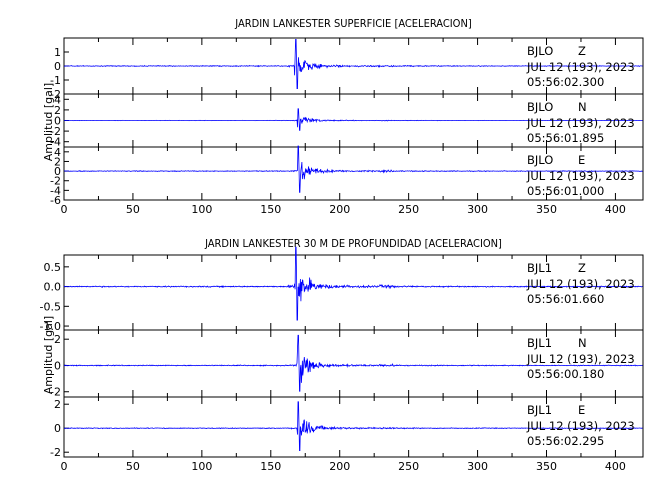  What do you see at coordinates (565, 82) in the screenshot?
I see `time-label: 05:56:02.300` at bounding box center [565, 82].